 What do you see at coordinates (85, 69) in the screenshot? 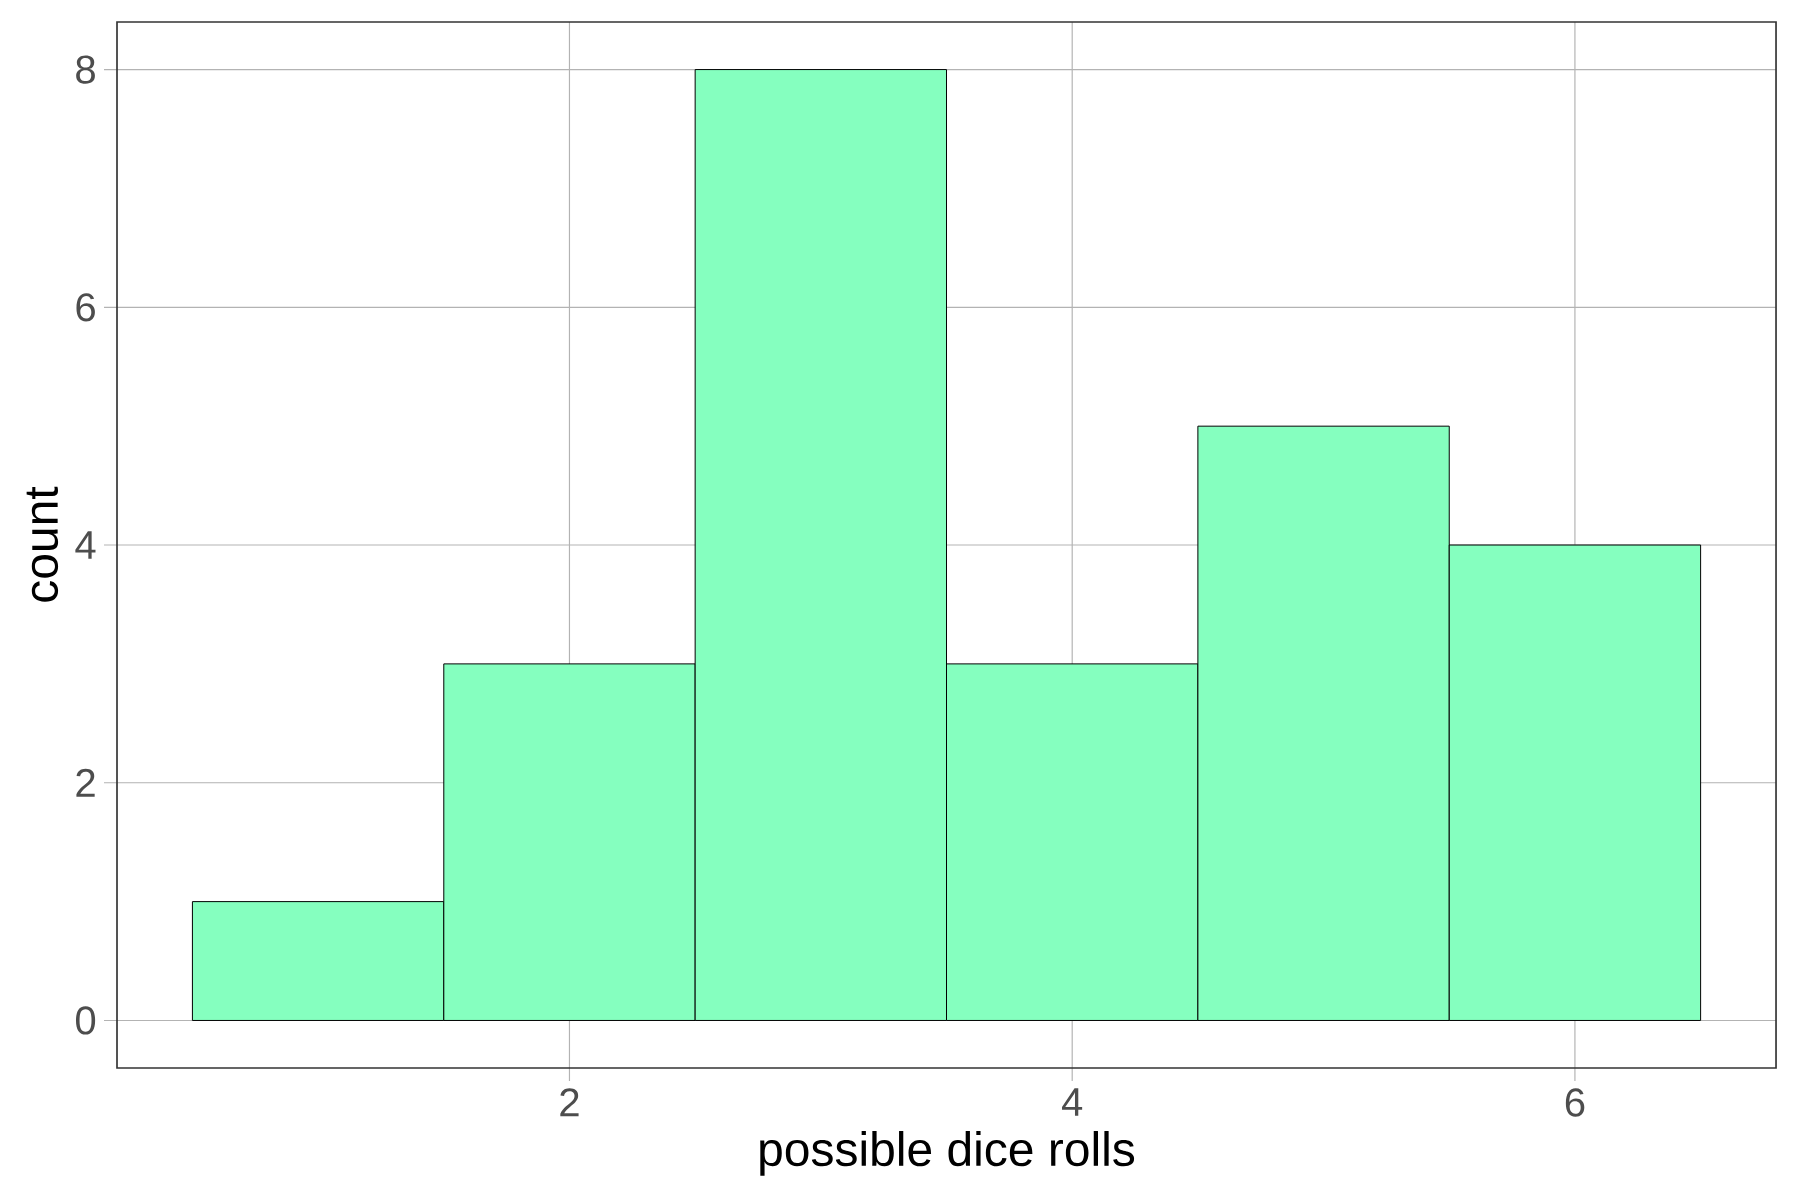
I see `y-tick-label: 8` at bounding box center [85, 69].